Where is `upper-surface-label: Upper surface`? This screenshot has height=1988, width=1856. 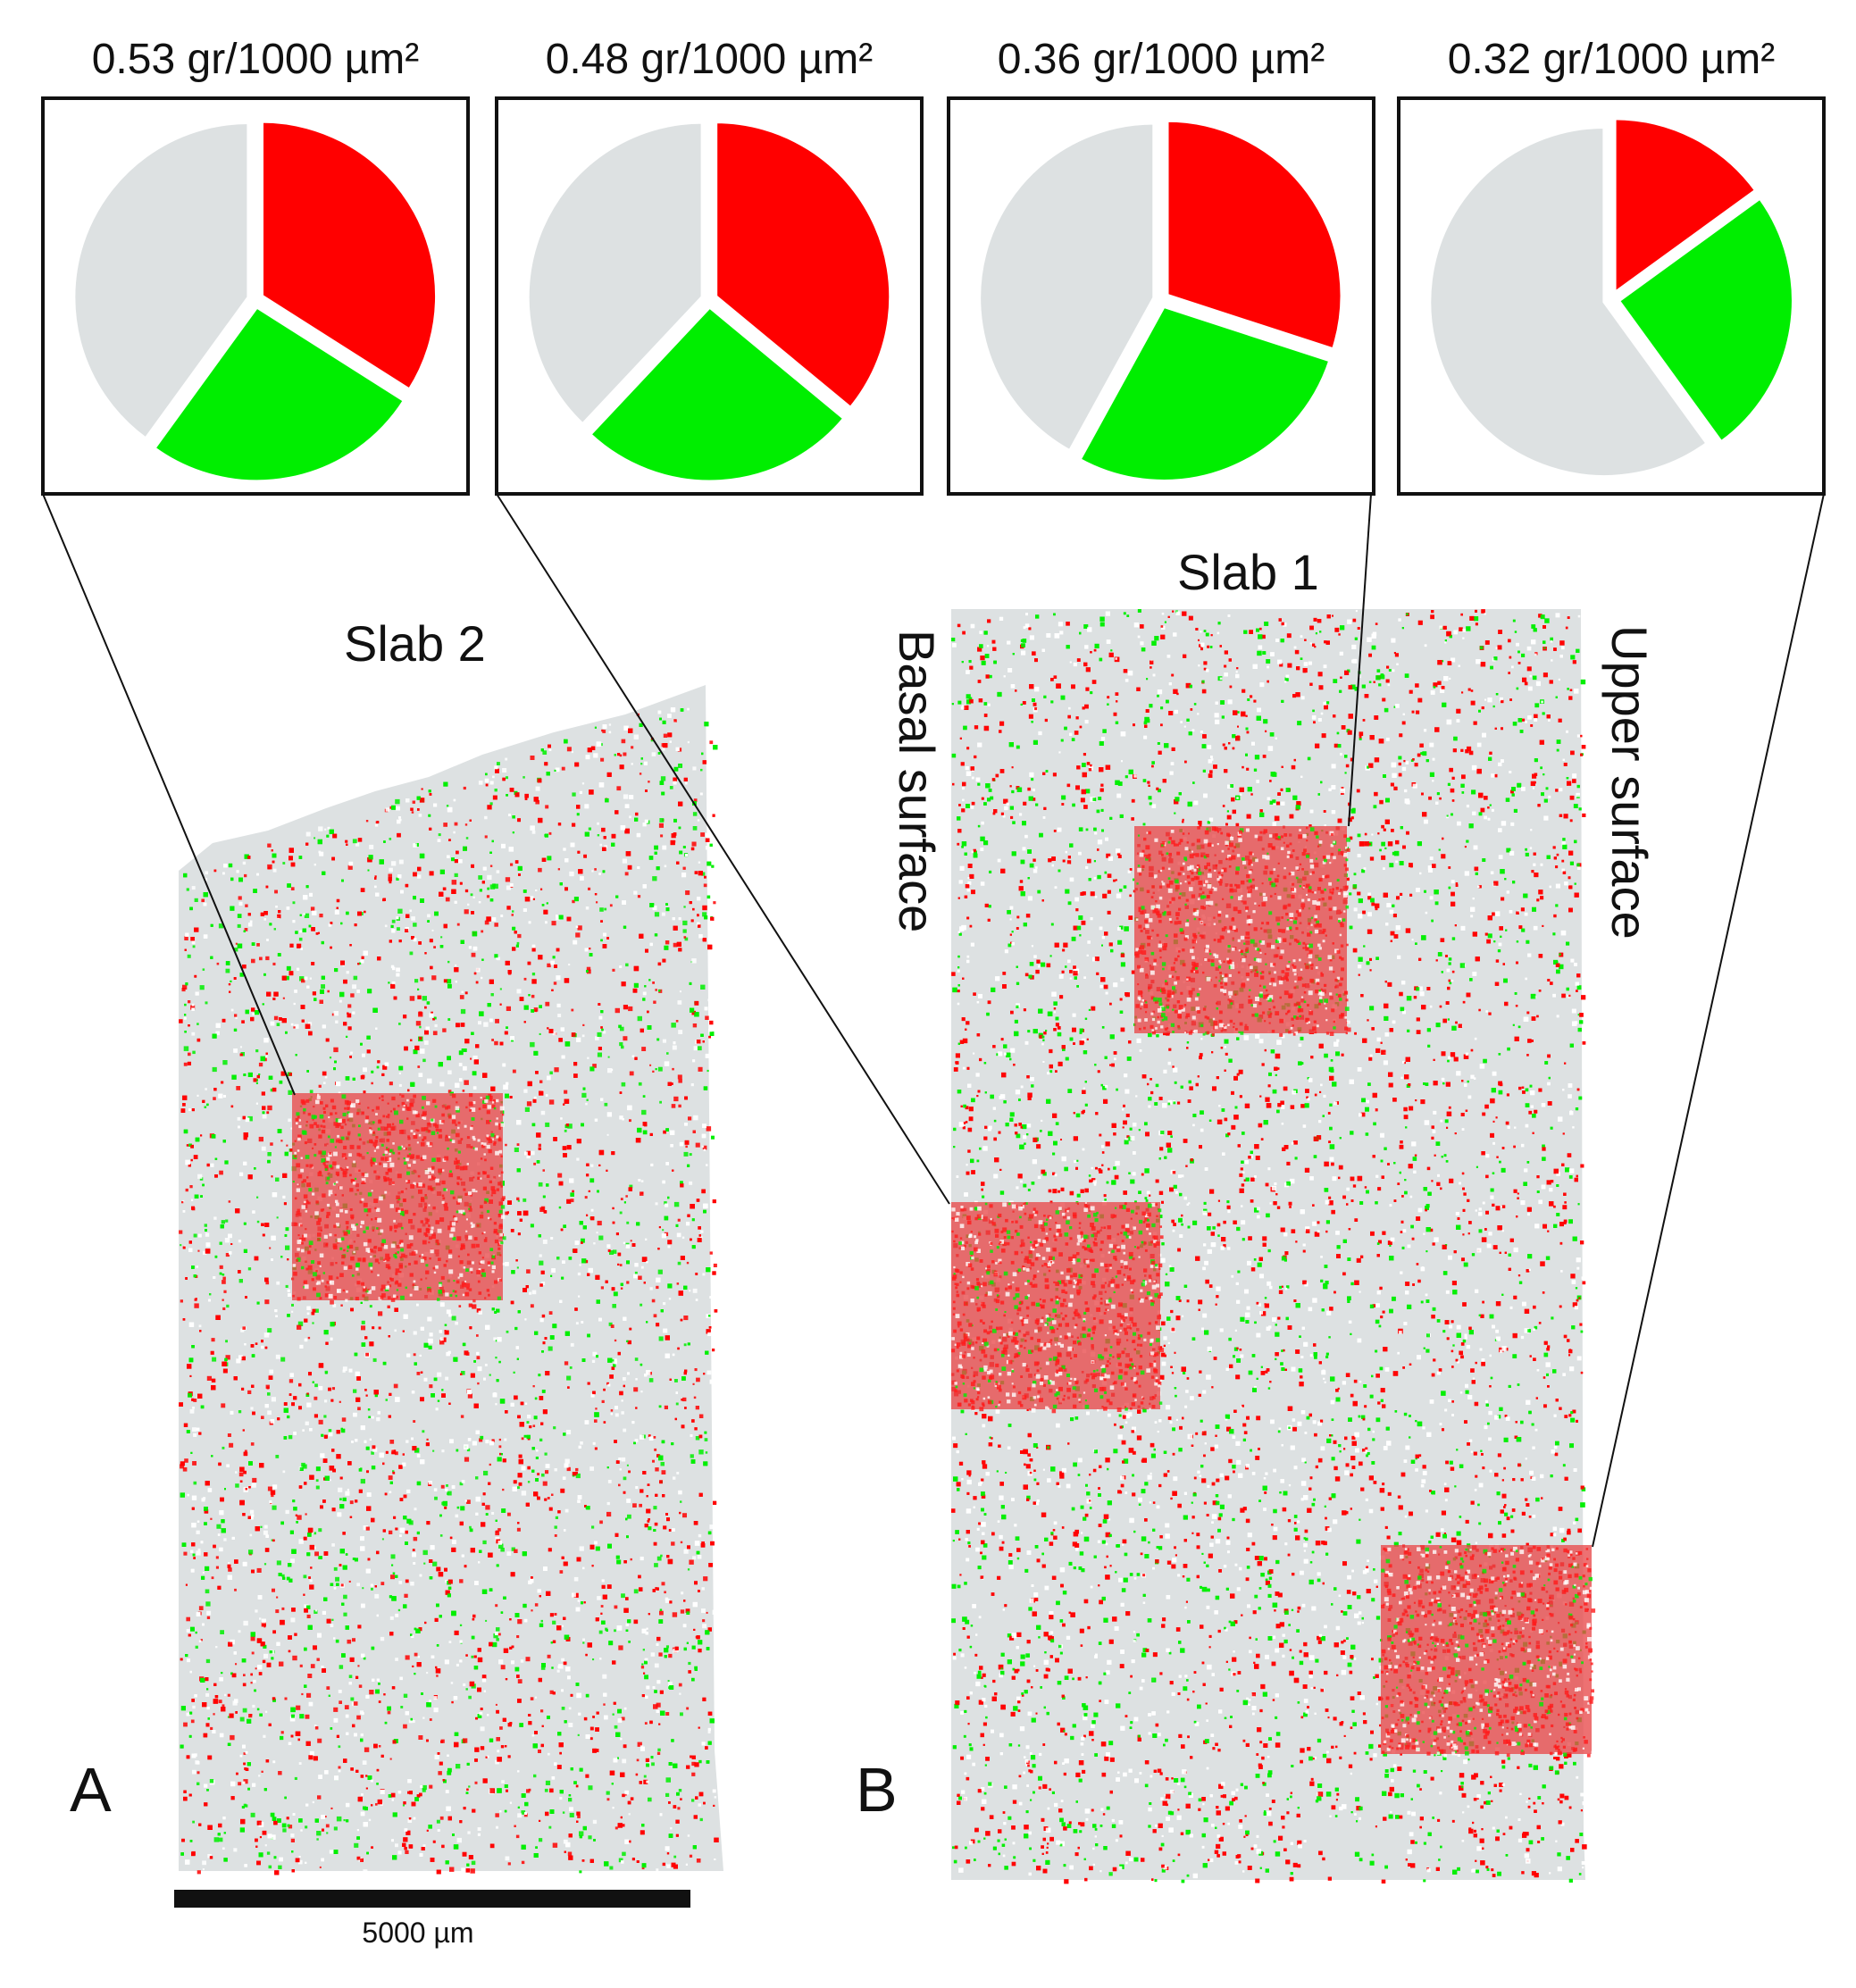 upper-surface-label: Upper surface is located at coordinates (1629, 782).